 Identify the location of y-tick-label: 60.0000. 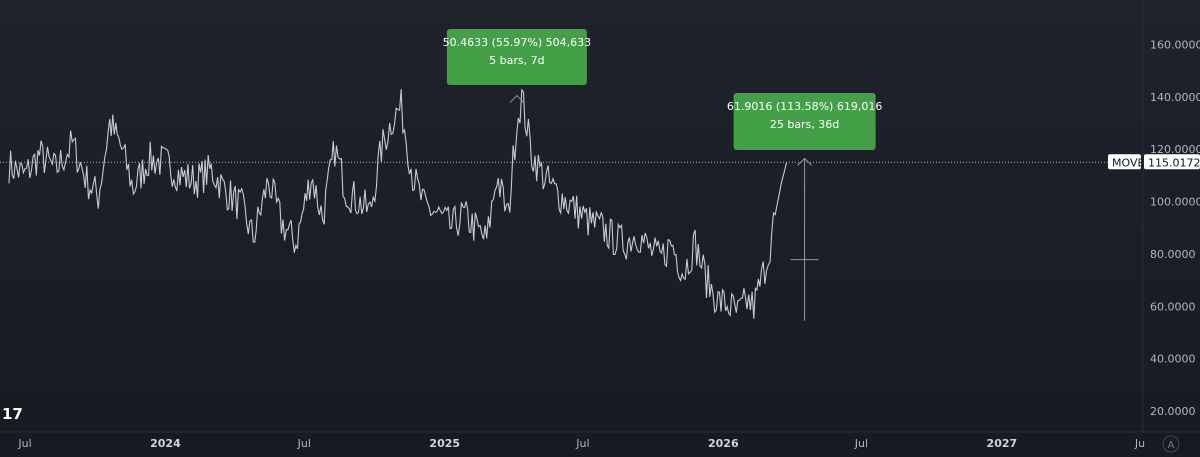
(1173, 306).